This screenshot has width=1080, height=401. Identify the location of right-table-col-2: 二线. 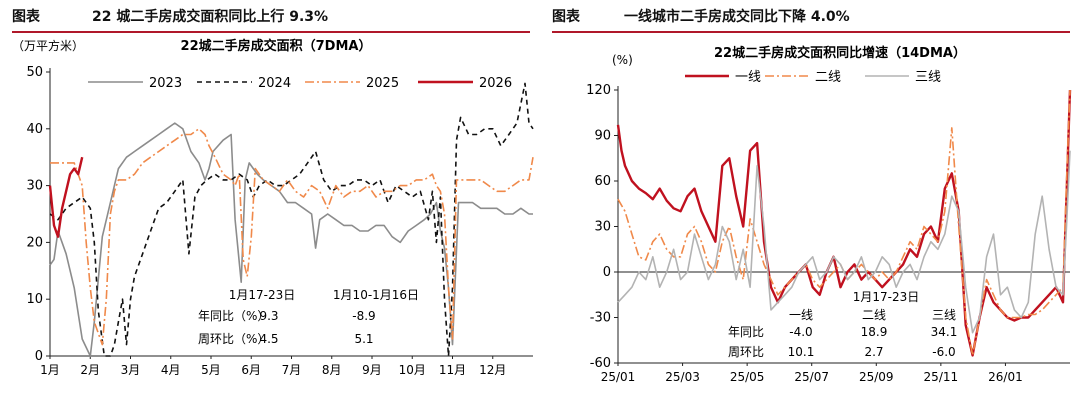
(874, 315).